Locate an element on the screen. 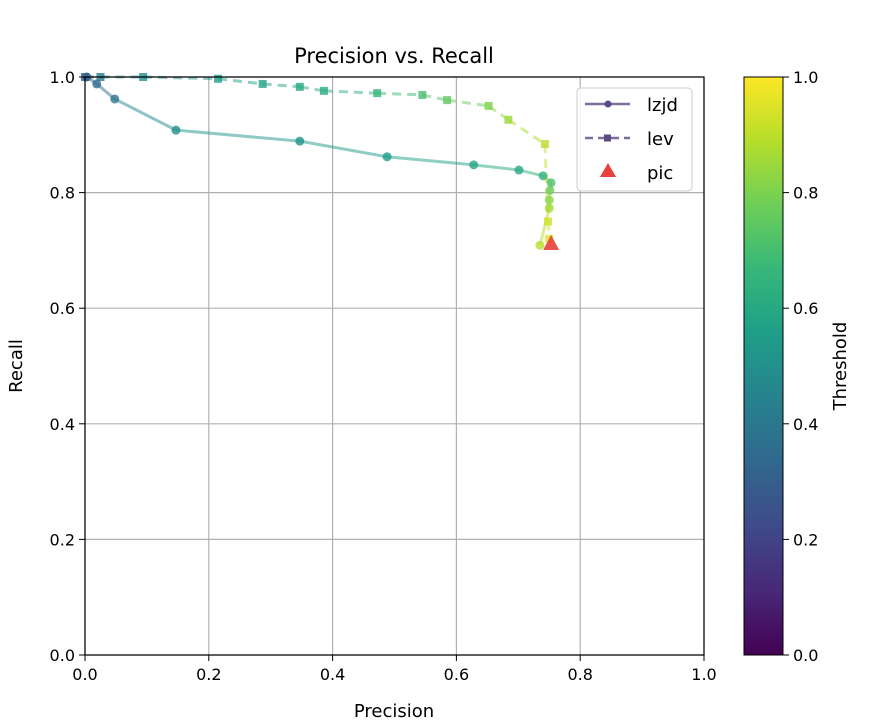 The image size is (887, 724). x-tick-label: 0.6 is located at coordinates (456, 674).